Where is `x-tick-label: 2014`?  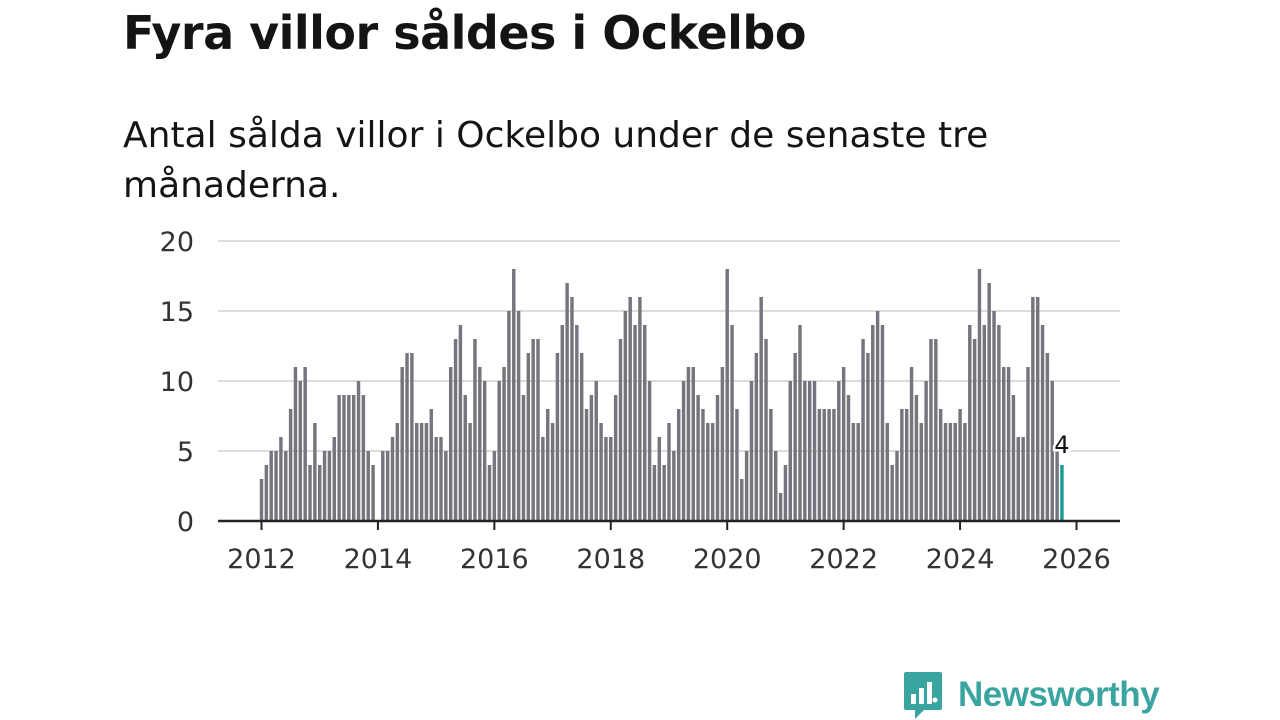
x-tick-label: 2014 is located at coordinates (378, 559).